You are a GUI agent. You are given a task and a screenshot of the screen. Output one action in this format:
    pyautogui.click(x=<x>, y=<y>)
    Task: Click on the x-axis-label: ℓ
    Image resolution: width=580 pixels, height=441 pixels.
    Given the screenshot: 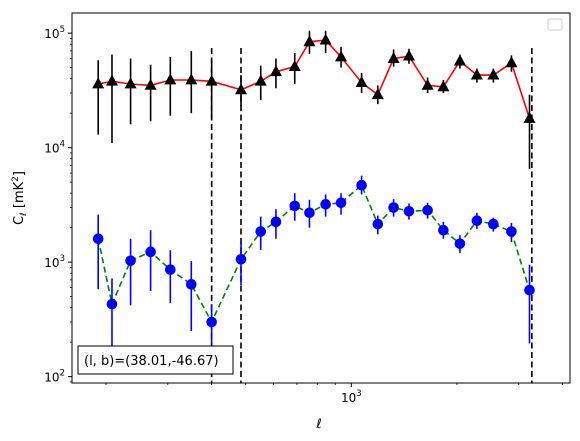 What is the action you would take?
    pyautogui.click(x=318, y=424)
    